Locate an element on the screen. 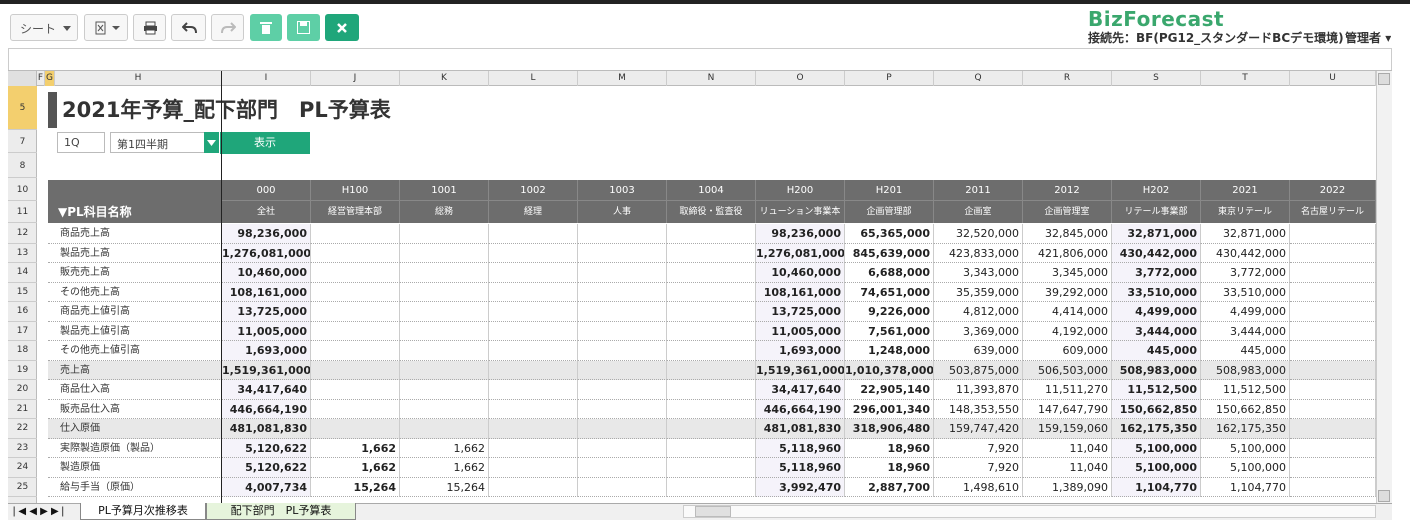  data-cell: 11,511,270 is located at coordinates (1067, 390).